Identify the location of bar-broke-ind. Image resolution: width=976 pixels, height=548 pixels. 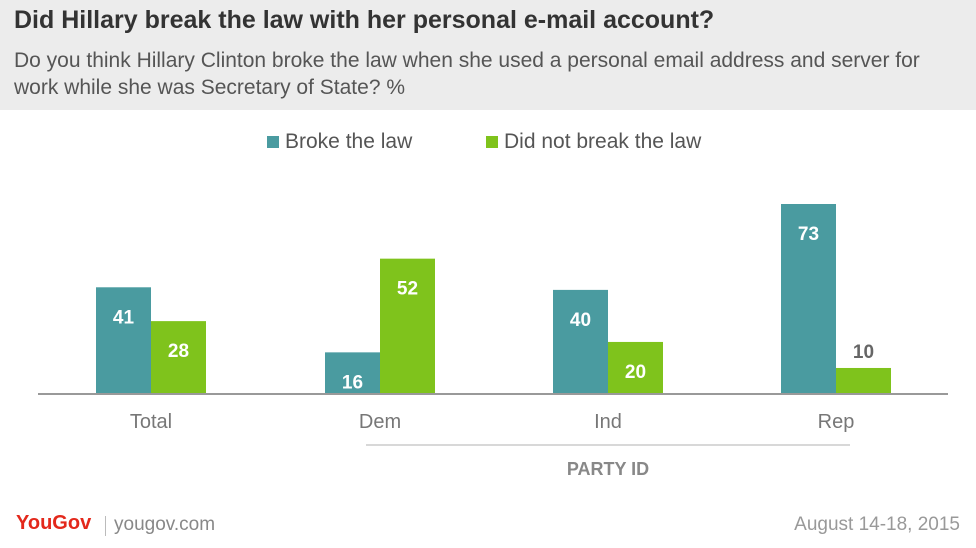
(580, 341).